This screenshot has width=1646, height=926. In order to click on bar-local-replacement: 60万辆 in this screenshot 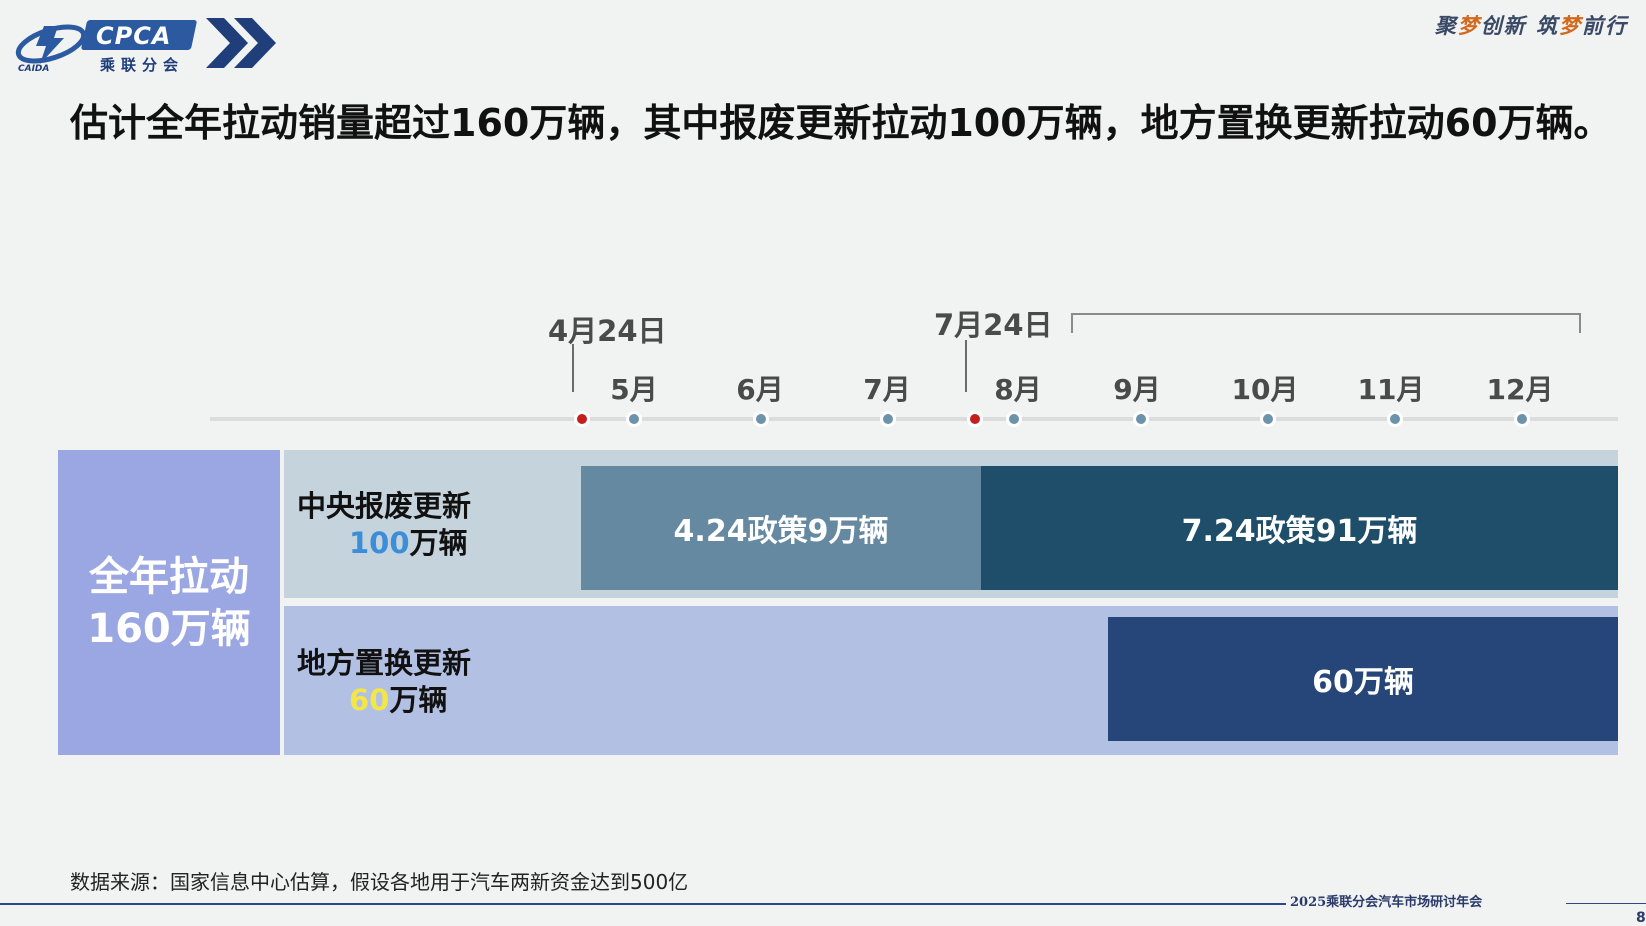, I will do `click(1363, 679)`.